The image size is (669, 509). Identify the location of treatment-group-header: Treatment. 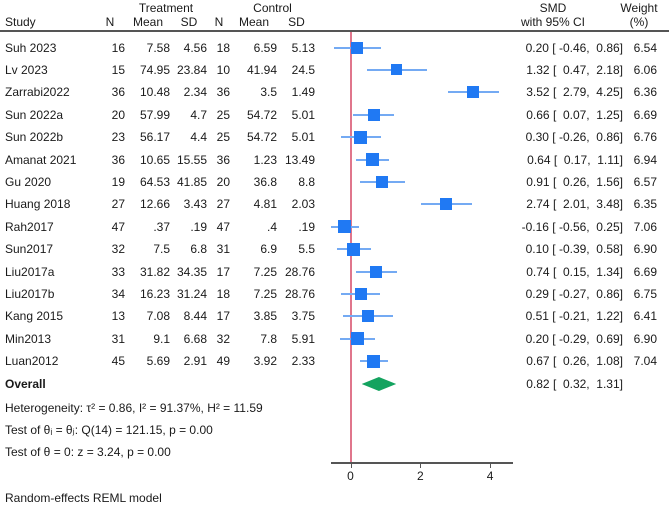
(166, 8).